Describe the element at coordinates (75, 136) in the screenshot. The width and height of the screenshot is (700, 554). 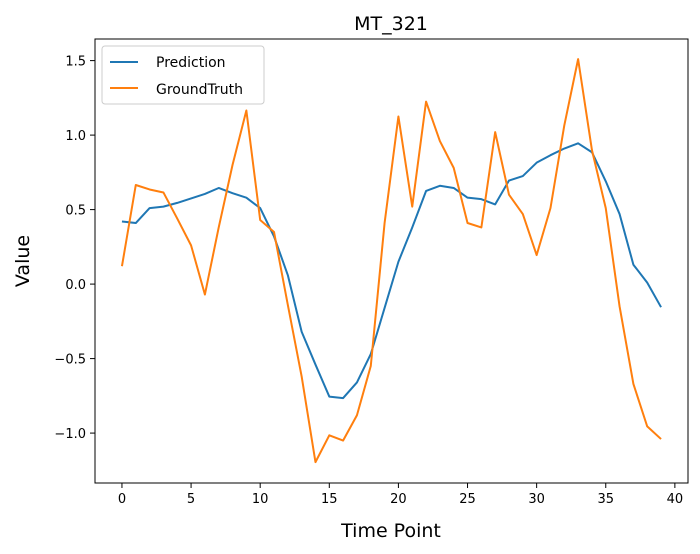
I see `y-tick-label: 1.0` at that location.